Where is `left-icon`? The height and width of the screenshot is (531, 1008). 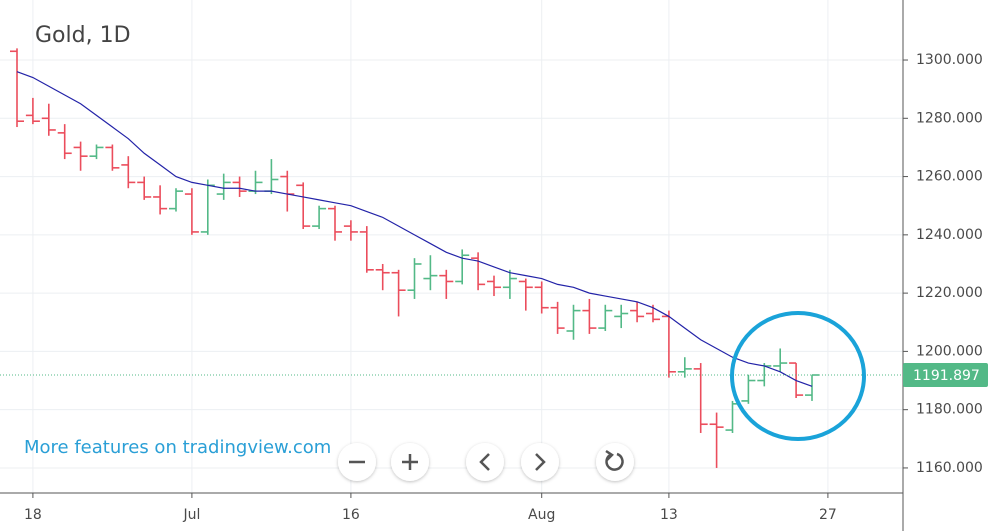
left-icon is located at coordinates (484, 462).